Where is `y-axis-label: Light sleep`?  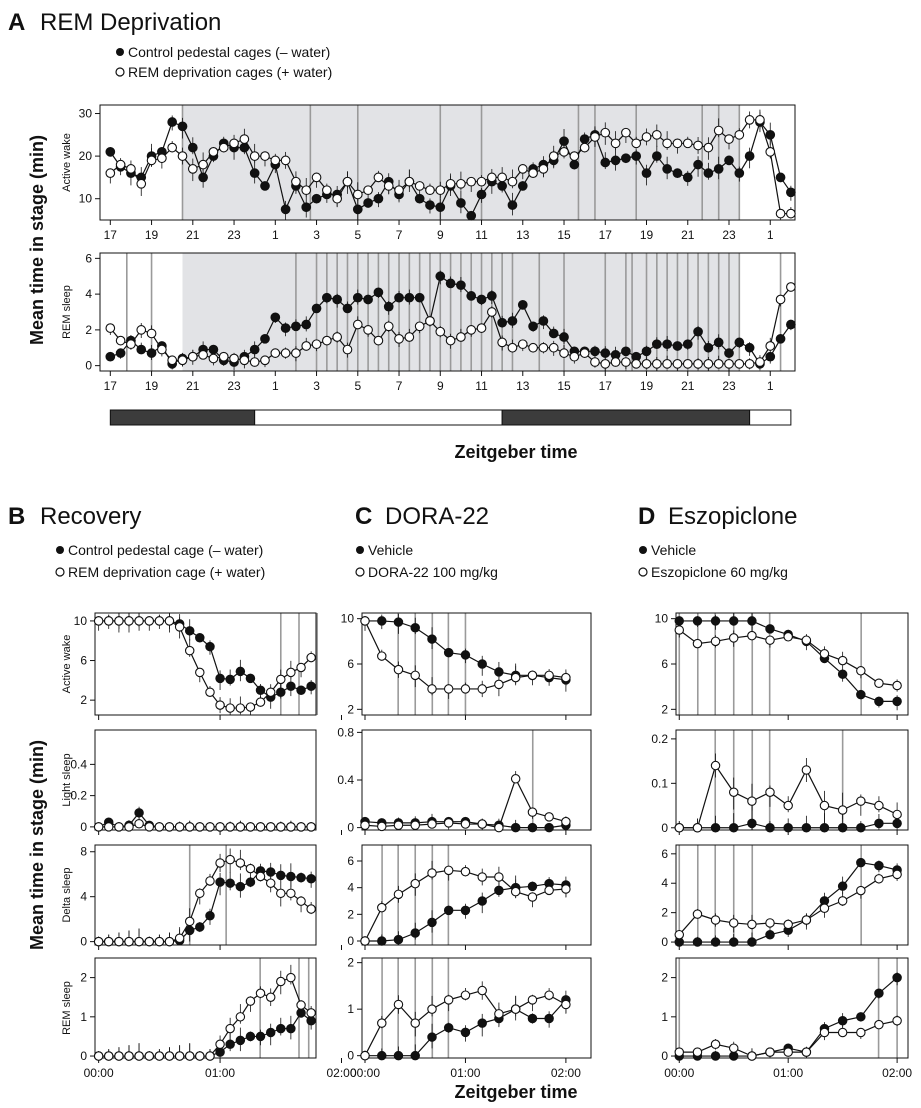
y-axis-label: Light sleep is located at coordinates (67, 779).